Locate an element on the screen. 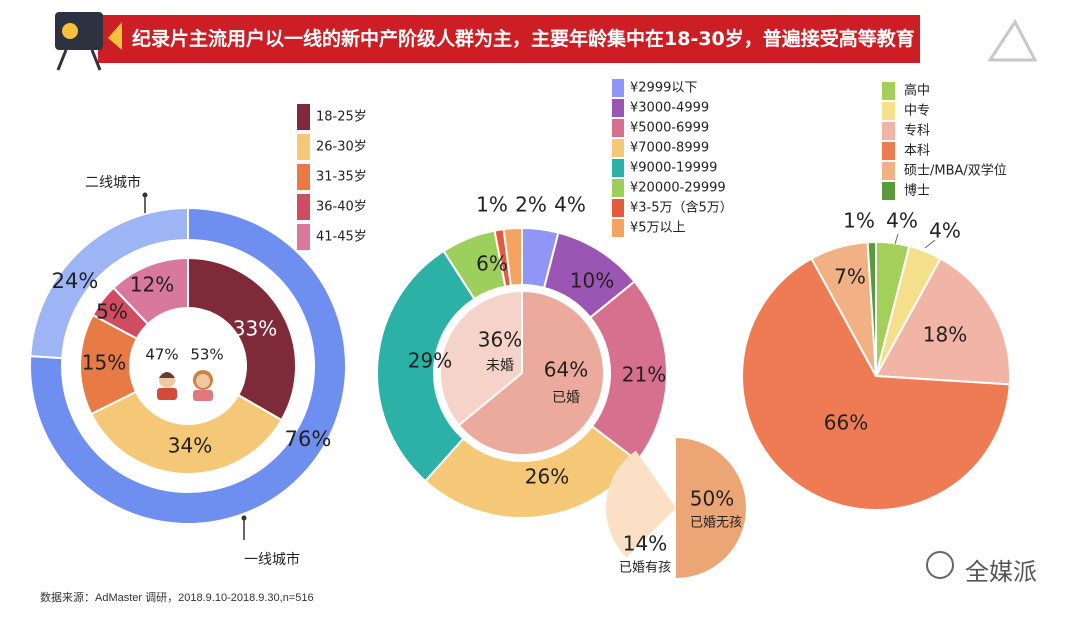  income-legend-label-7: ¥5万以上 is located at coordinates (658, 228).